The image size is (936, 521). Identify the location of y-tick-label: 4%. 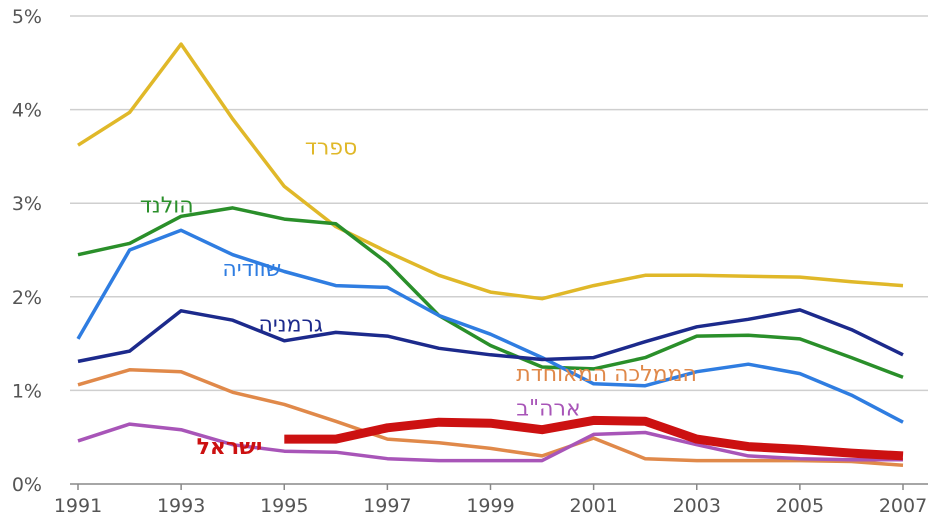
(27, 111).